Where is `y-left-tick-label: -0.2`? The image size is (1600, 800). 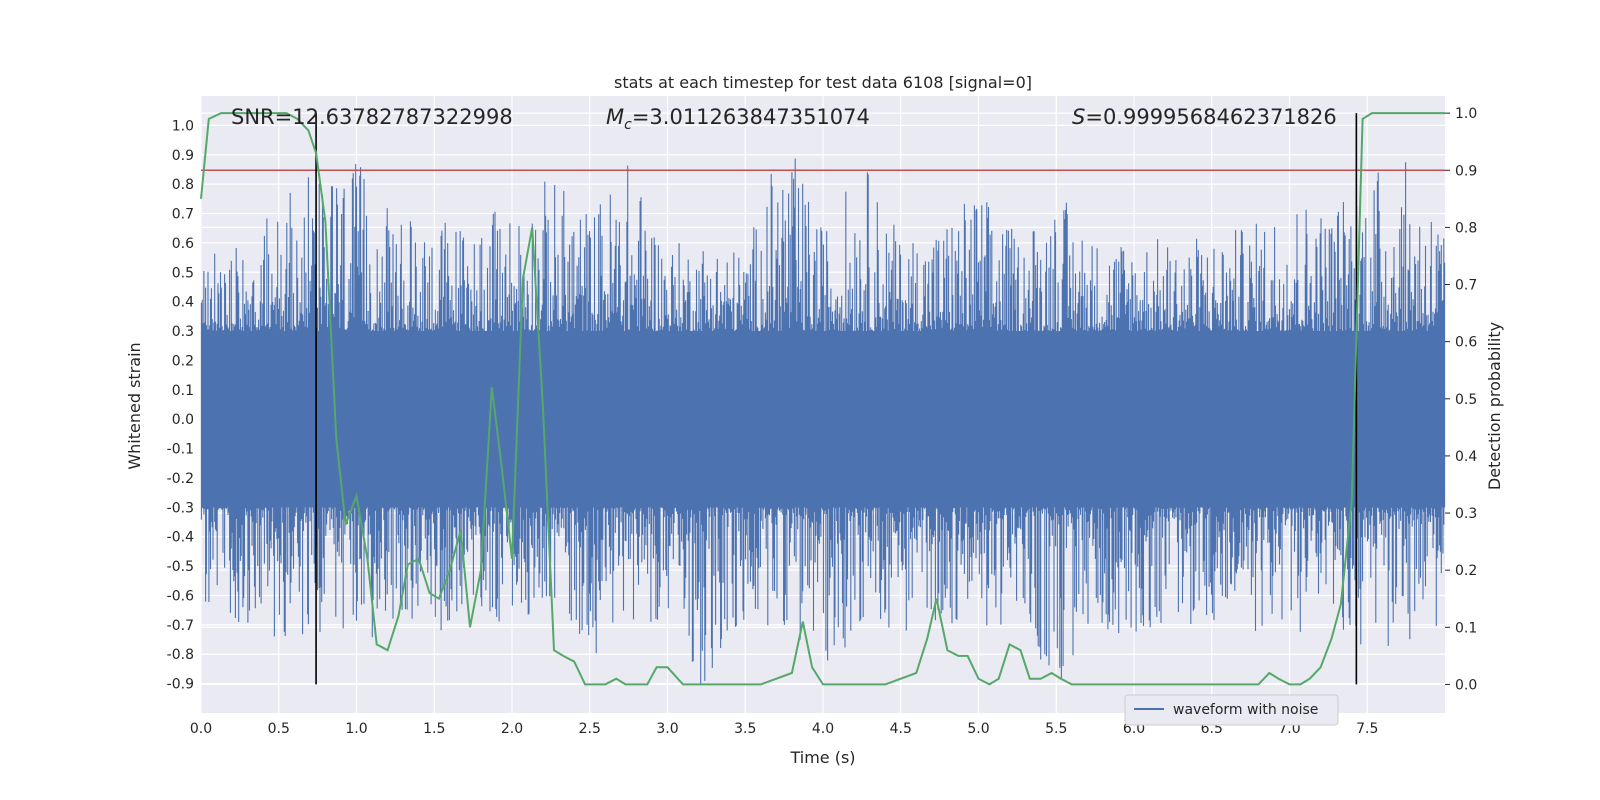
y-left-tick-label: -0.2 is located at coordinates (180, 479).